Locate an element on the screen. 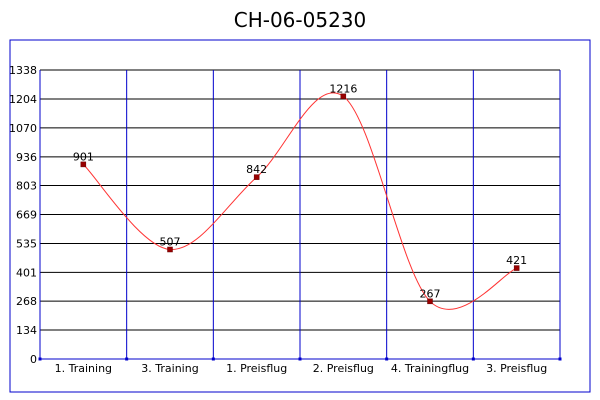 Image resolution: width=600 pixels, height=400 pixels. y-tick-label: 134 is located at coordinates (26, 330).